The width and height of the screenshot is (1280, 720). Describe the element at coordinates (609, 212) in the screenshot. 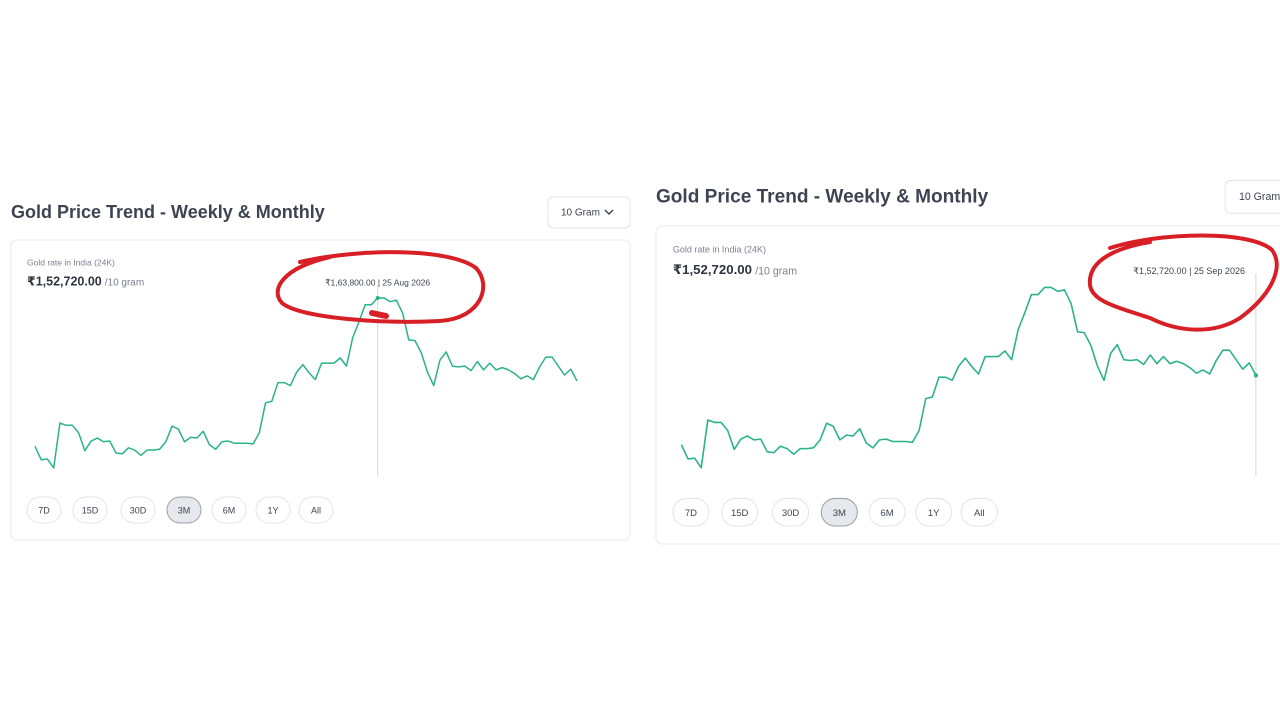

I see `dropdown-chevron` at that location.